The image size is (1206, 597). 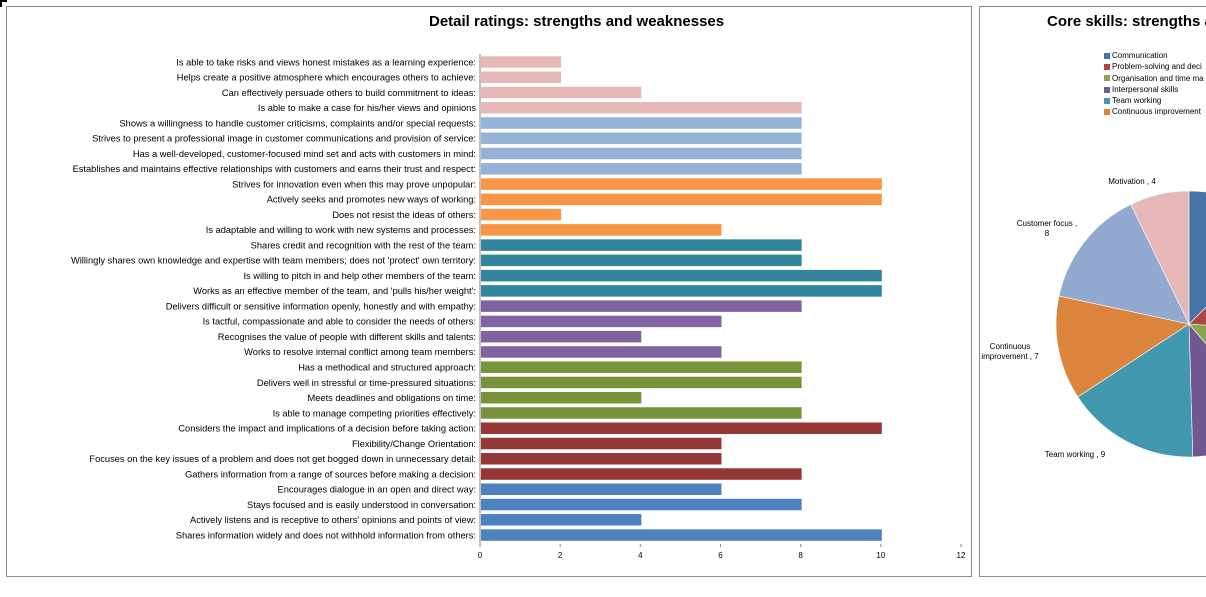 What do you see at coordinates (720, 555) in the screenshot?
I see `x-tick-label: 6` at bounding box center [720, 555].